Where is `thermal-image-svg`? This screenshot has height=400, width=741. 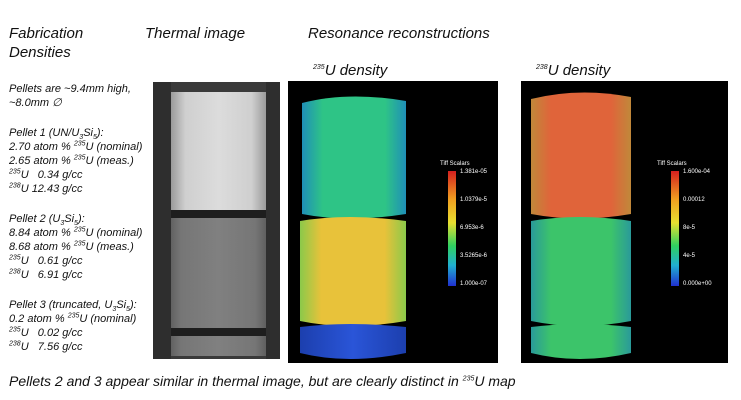
thermal-image-svg is located at coordinates (216, 220).